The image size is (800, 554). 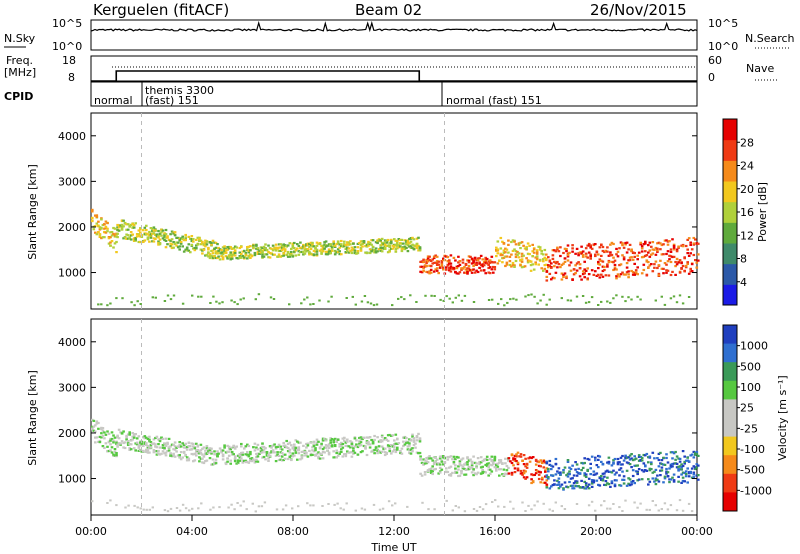 What do you see at coordinates (388, 10) in the screenshot?
I see `beam-title: Beam 02` at bounding box center [388, 10].